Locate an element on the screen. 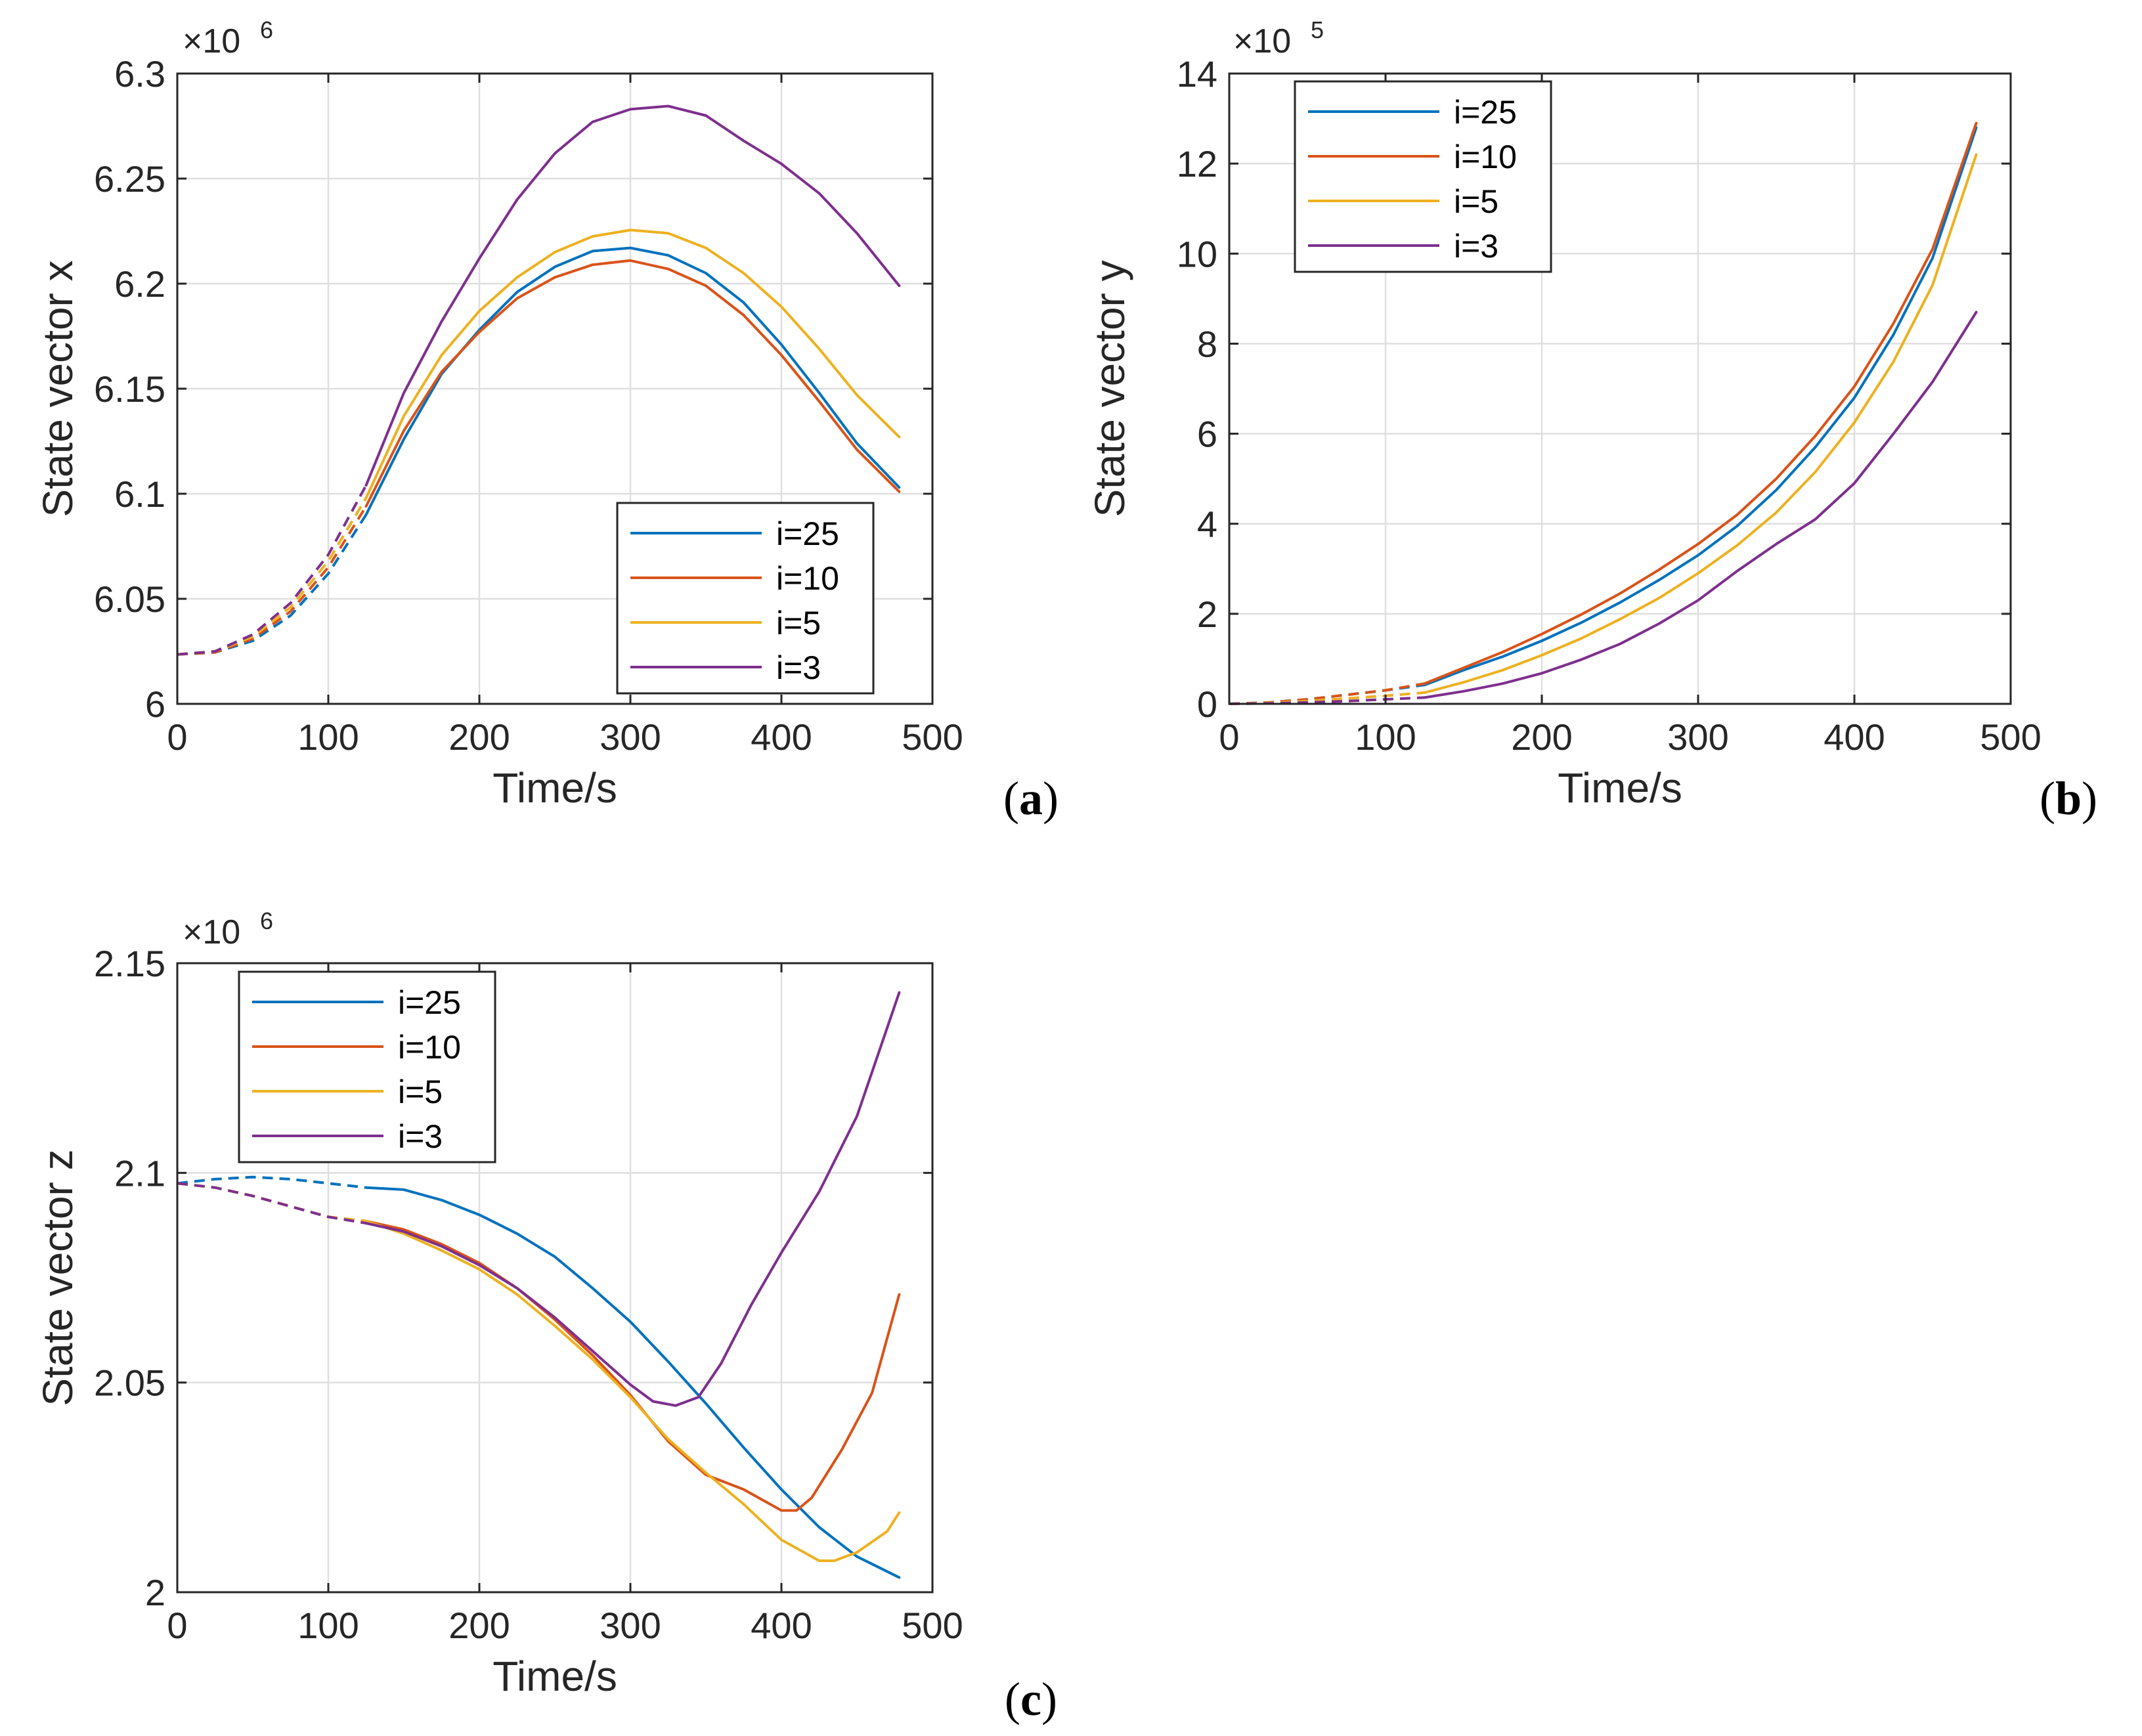 This screenshot has width=2142, height=1736. y-tick-label: 6.15 is located at coordinates (129, 389).